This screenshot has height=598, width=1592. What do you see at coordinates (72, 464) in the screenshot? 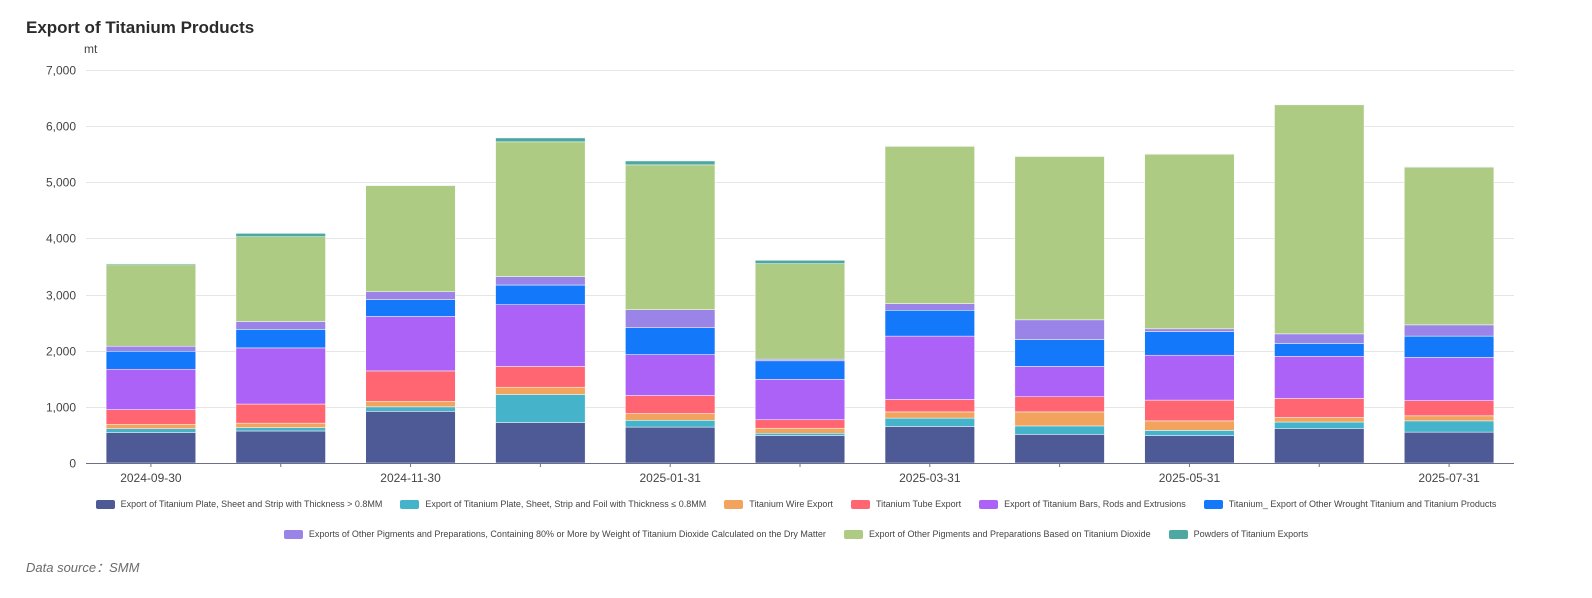
I see `y-tick-label: 0` at bounding box center [72, 464].